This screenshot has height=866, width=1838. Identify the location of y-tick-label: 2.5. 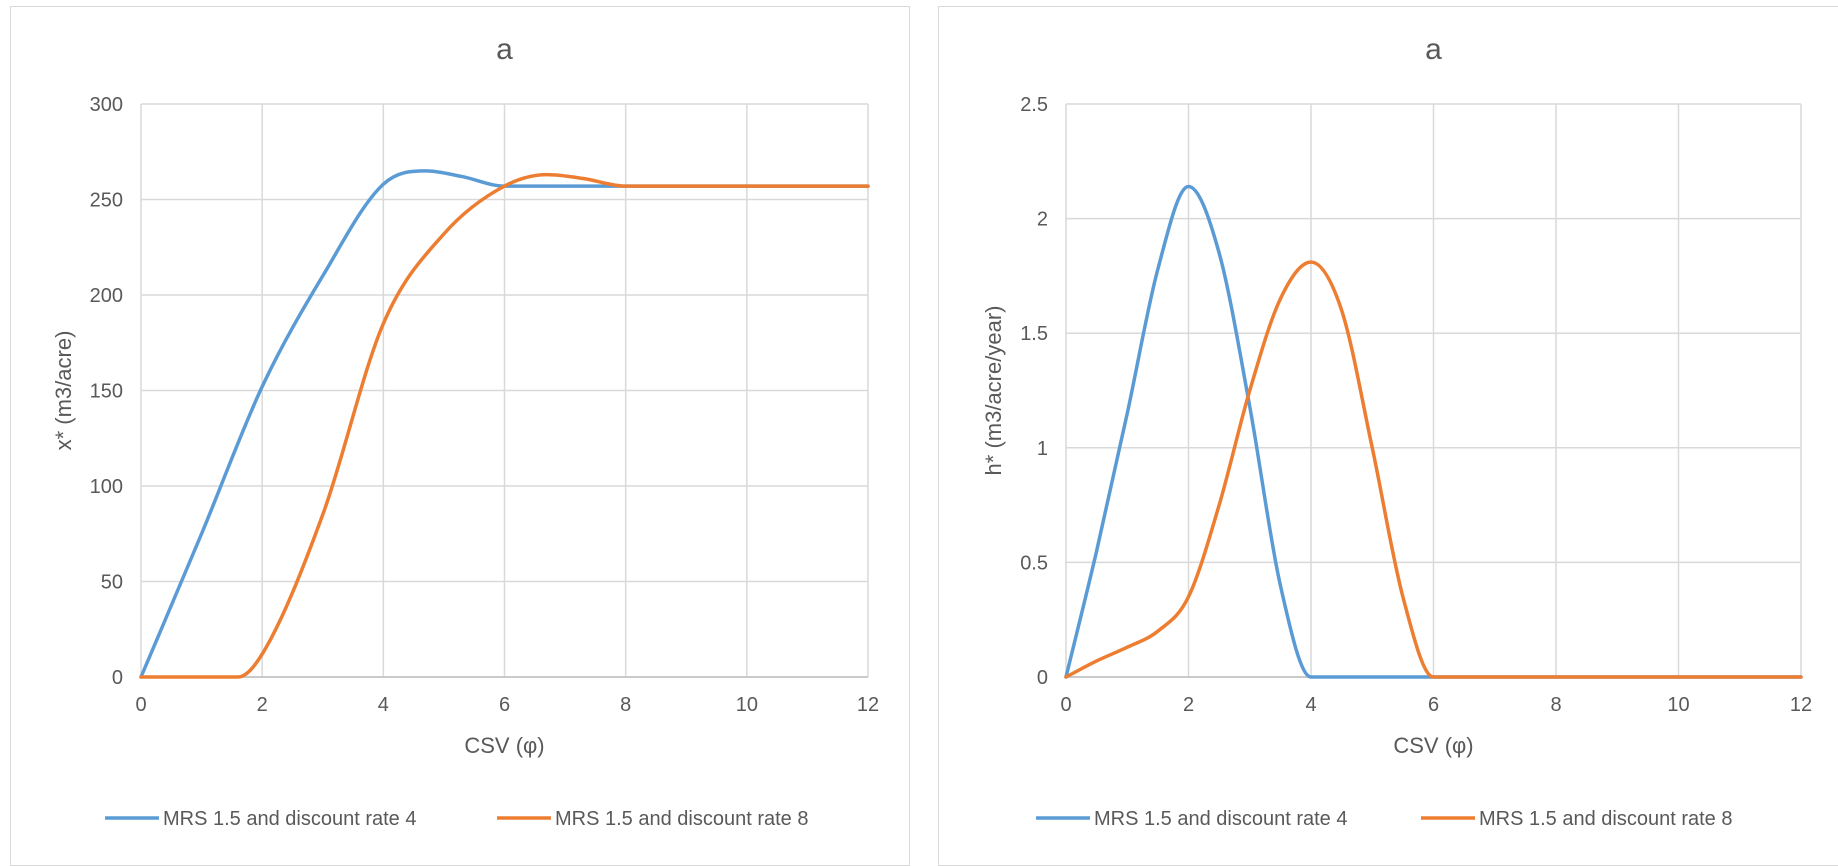
(1034, 105).